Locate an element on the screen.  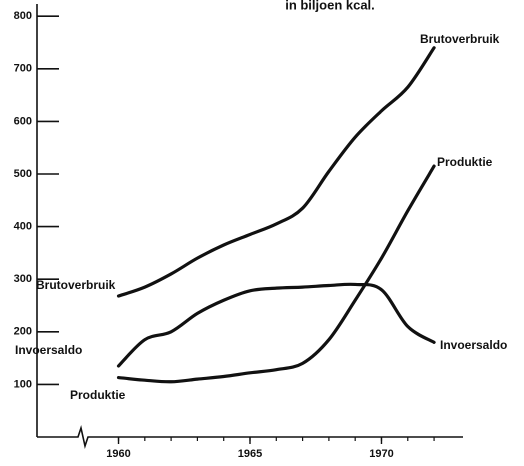
y-tick-label: 500 is located at coordinates (23, 174).